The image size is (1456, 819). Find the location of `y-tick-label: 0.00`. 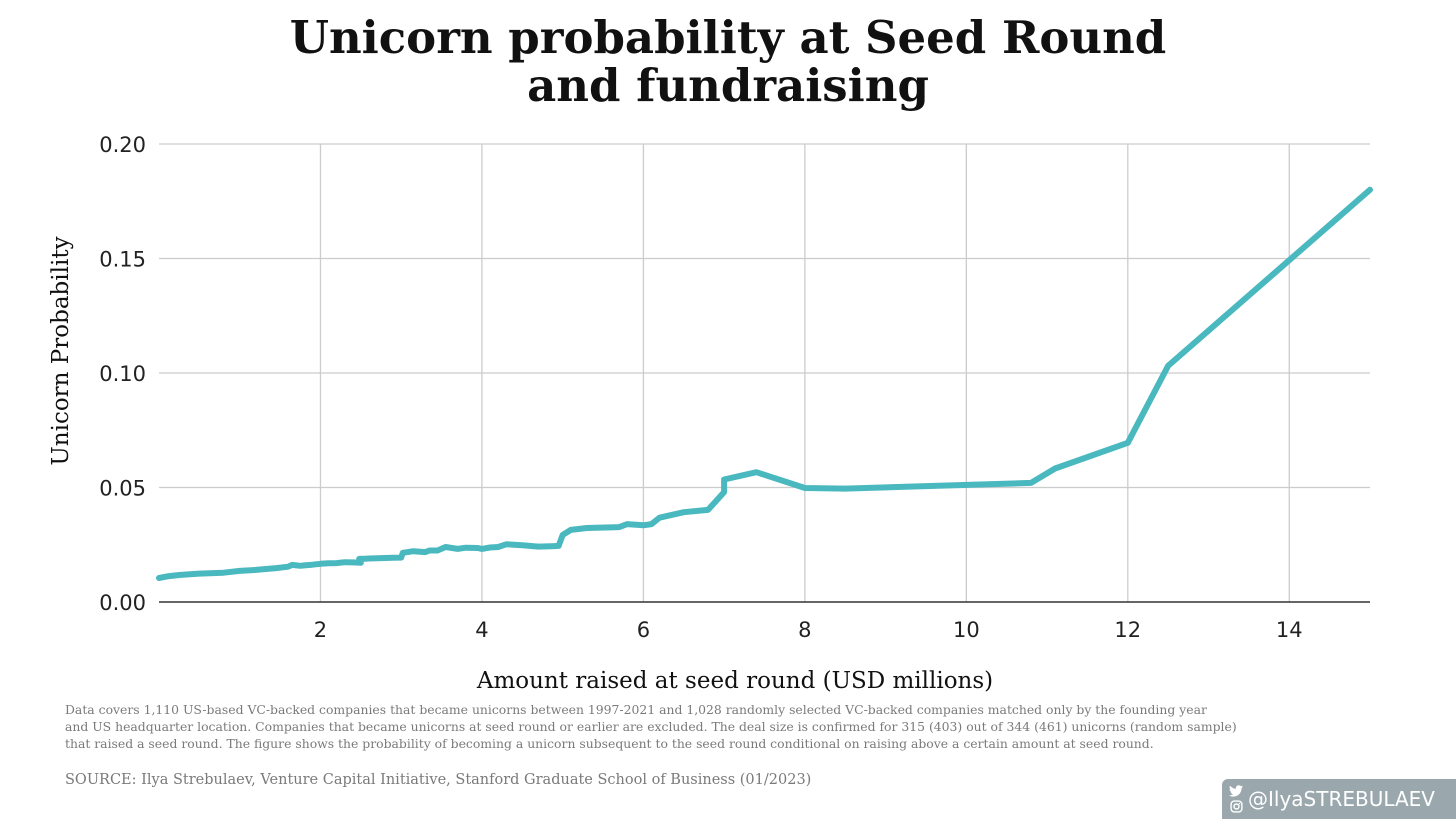

y-tick-label: 0.00 is located at coordinates (122, 603).